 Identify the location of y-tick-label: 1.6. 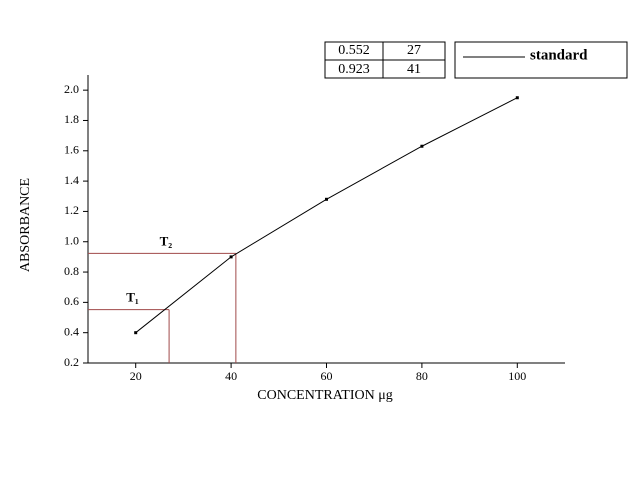
(71, 150).